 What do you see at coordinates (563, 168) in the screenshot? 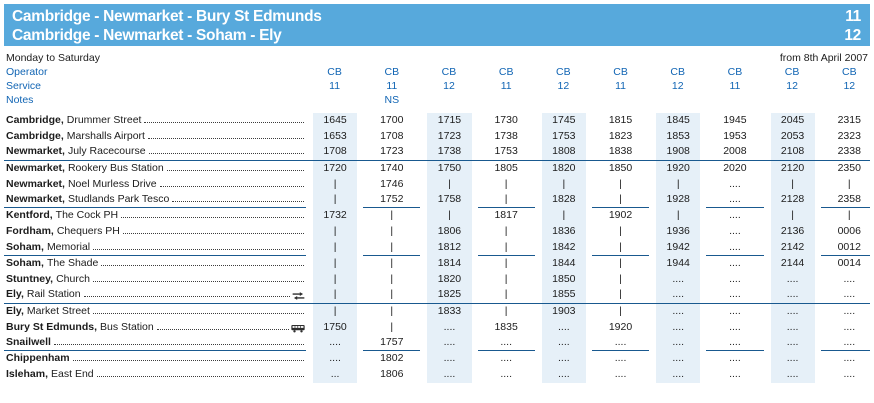
I see `time-cell: 1820` at bounding box center [563, 168].